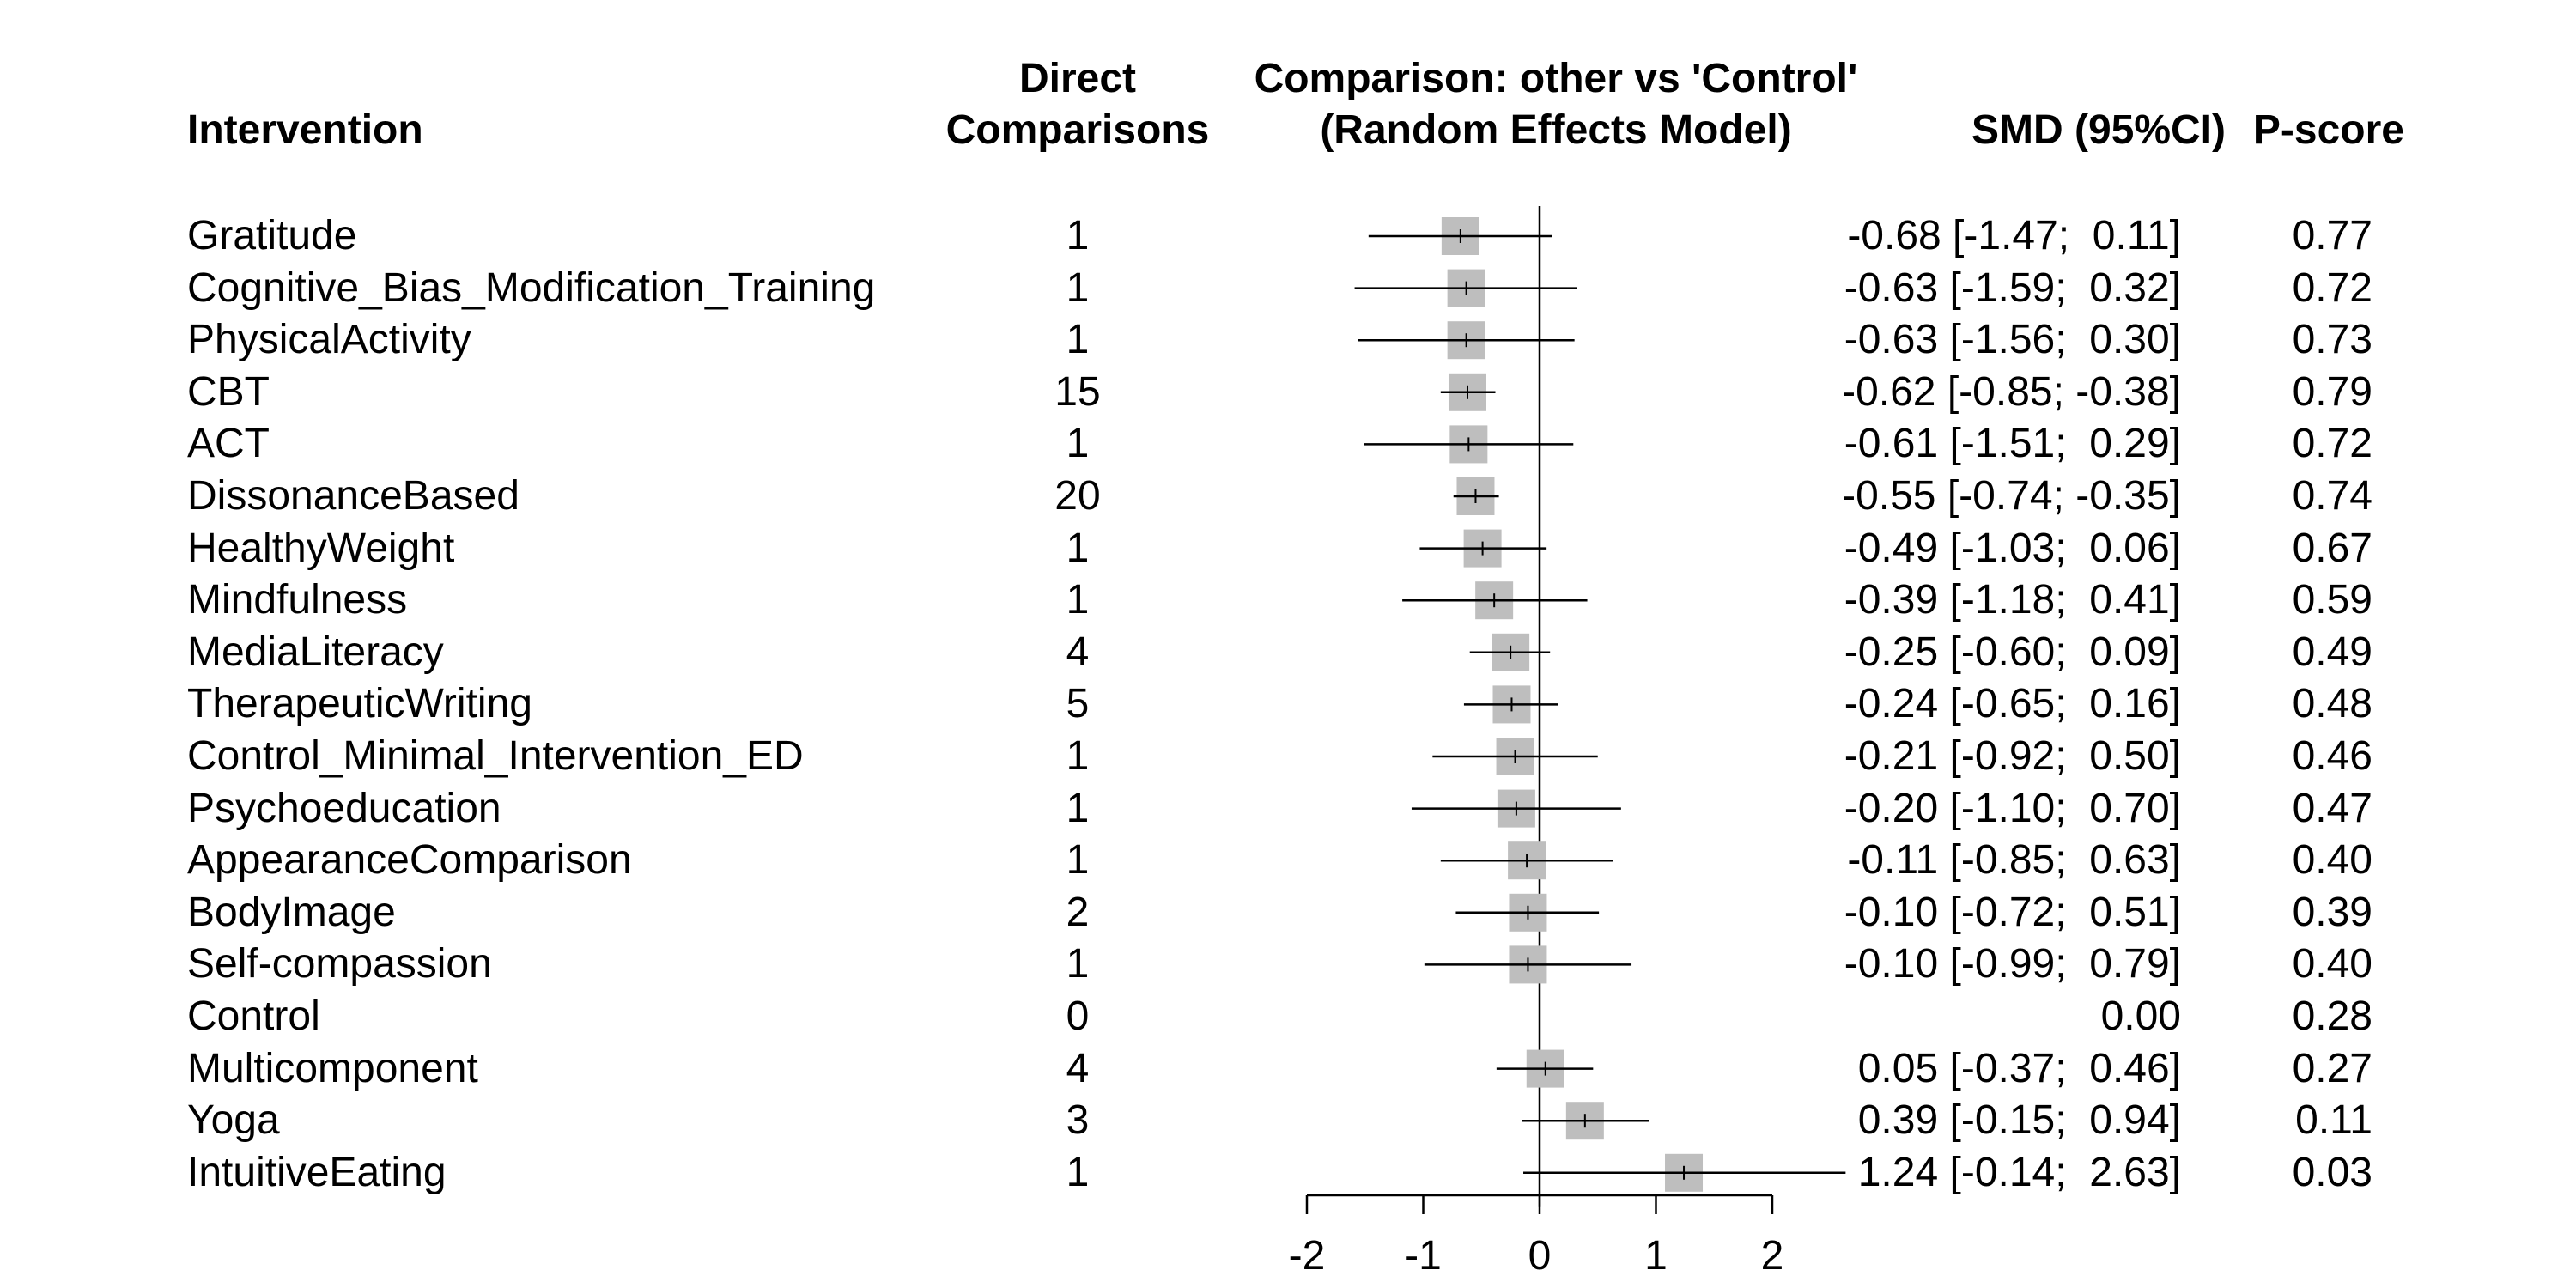 This screenshot has height=1288, width=2576. Describe the element at coordinates (353, 496) in the screenshot. I see `row-label: DissonanceBased` at that location.